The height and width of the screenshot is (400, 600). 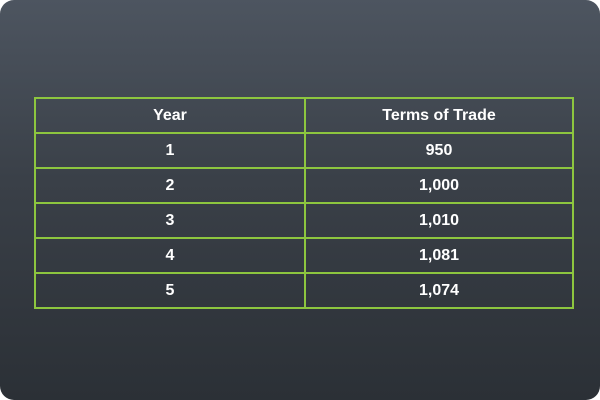 I want to click on column-header-year: Year, so click(x=170, y=115).